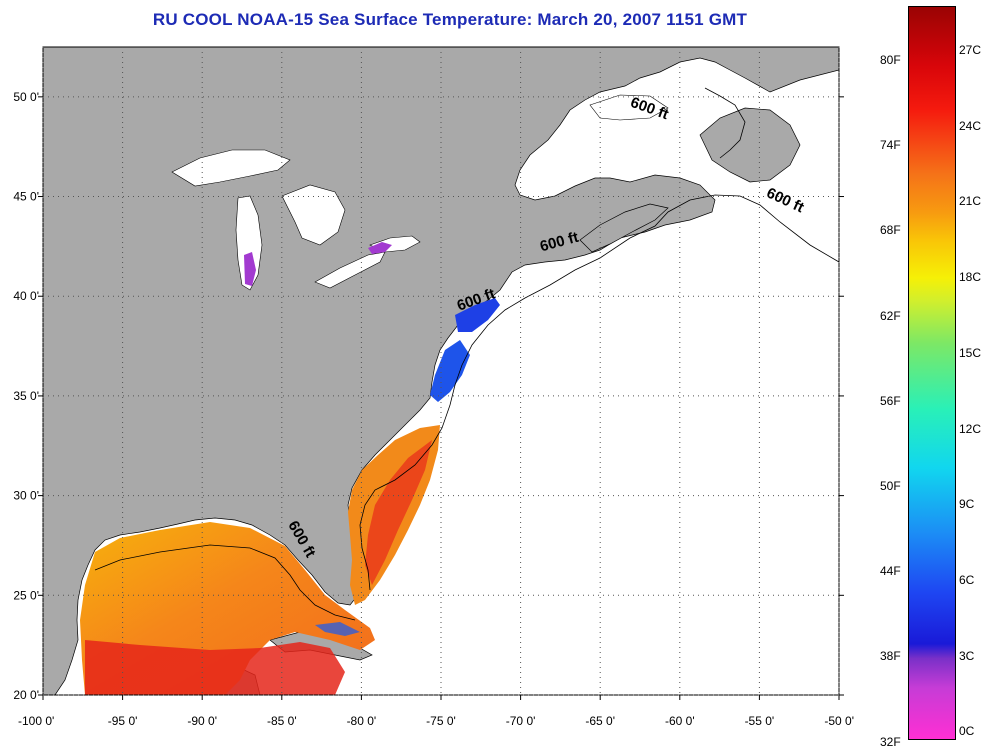  Describe the element at coordinates (760, 721) in the screenshot. I see `lon-tick-label: -55 0'` at that location.